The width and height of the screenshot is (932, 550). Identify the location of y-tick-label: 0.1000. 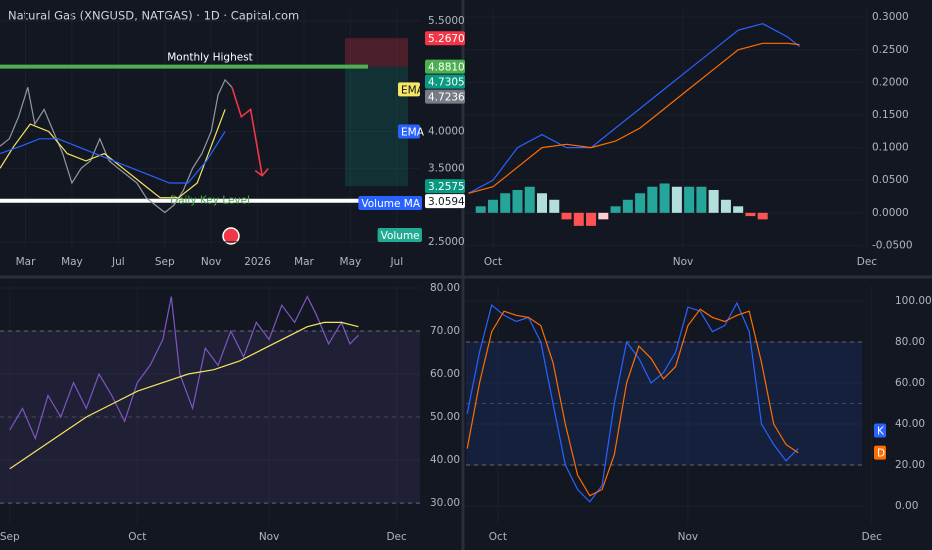
(890, 148).